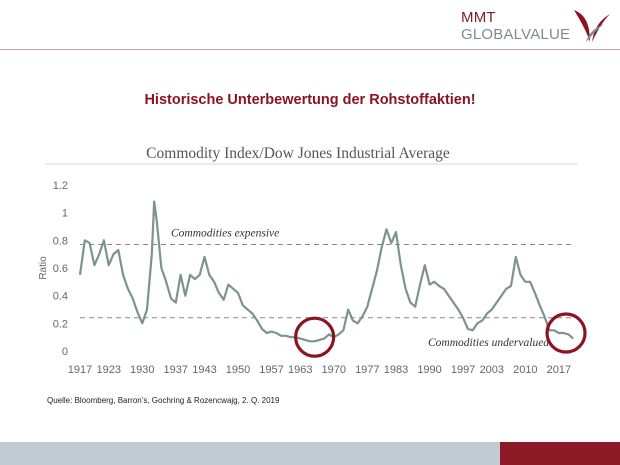  I want to click on footer-bar, so click(310, 453).